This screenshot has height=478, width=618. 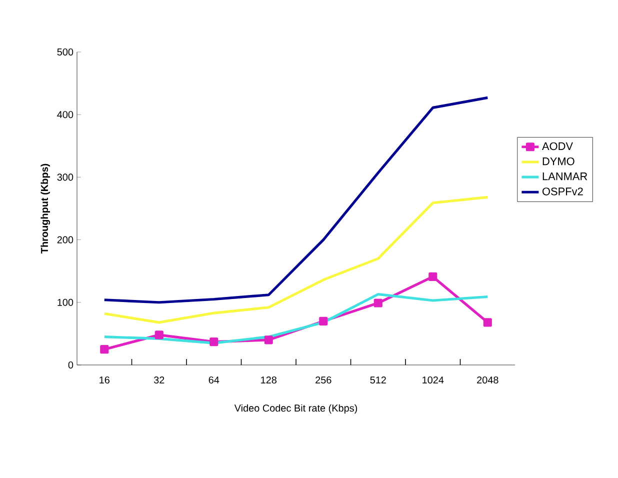 What do you see at coordinates (269, 380) in the screenshot?
I see `x-tick-label: 128` at bounding box center [269, 380].